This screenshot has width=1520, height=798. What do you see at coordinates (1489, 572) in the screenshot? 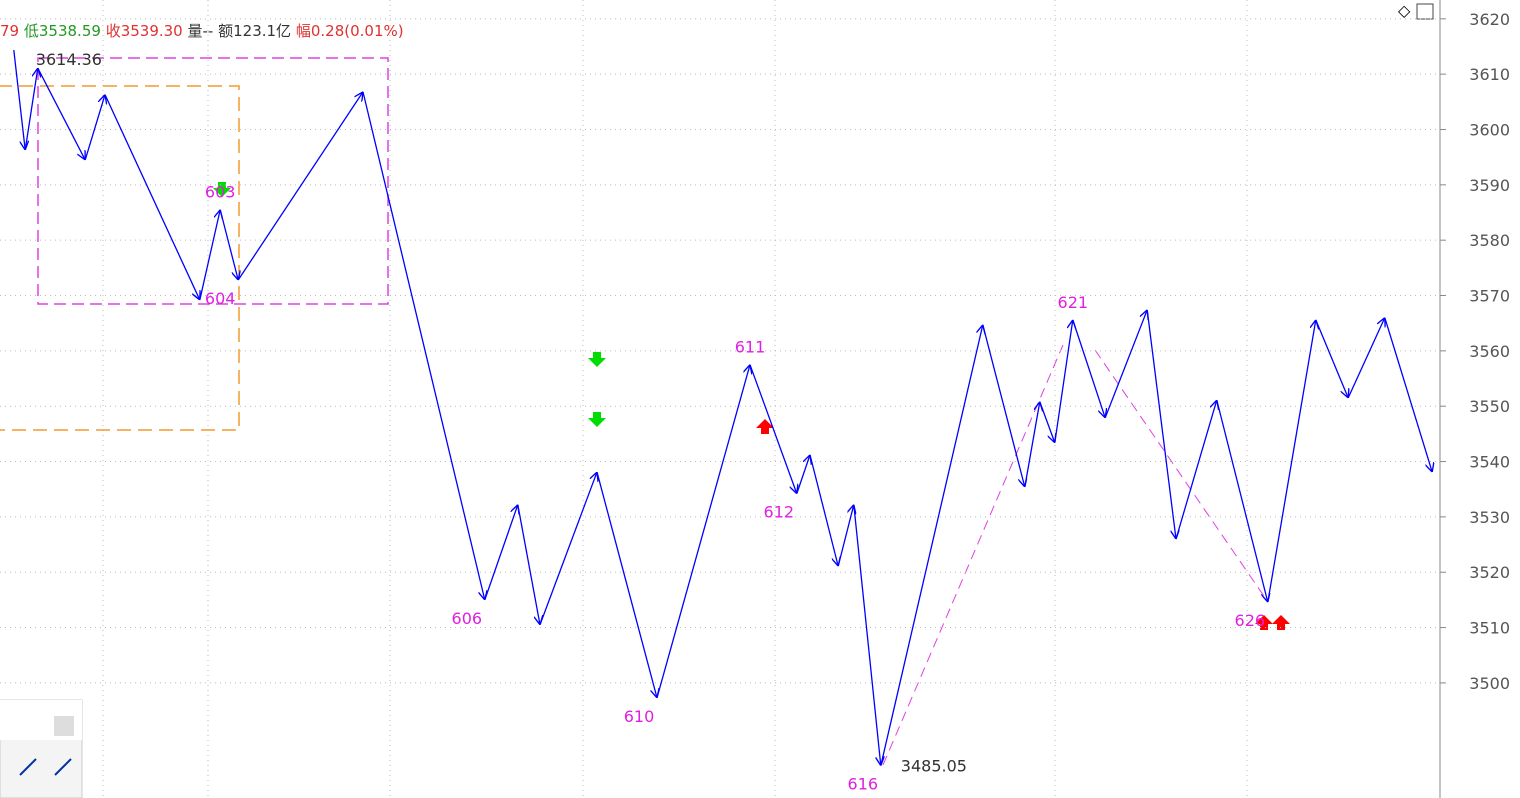
I see `y-tick-label: 3520` at bounding box center [1489, 572].